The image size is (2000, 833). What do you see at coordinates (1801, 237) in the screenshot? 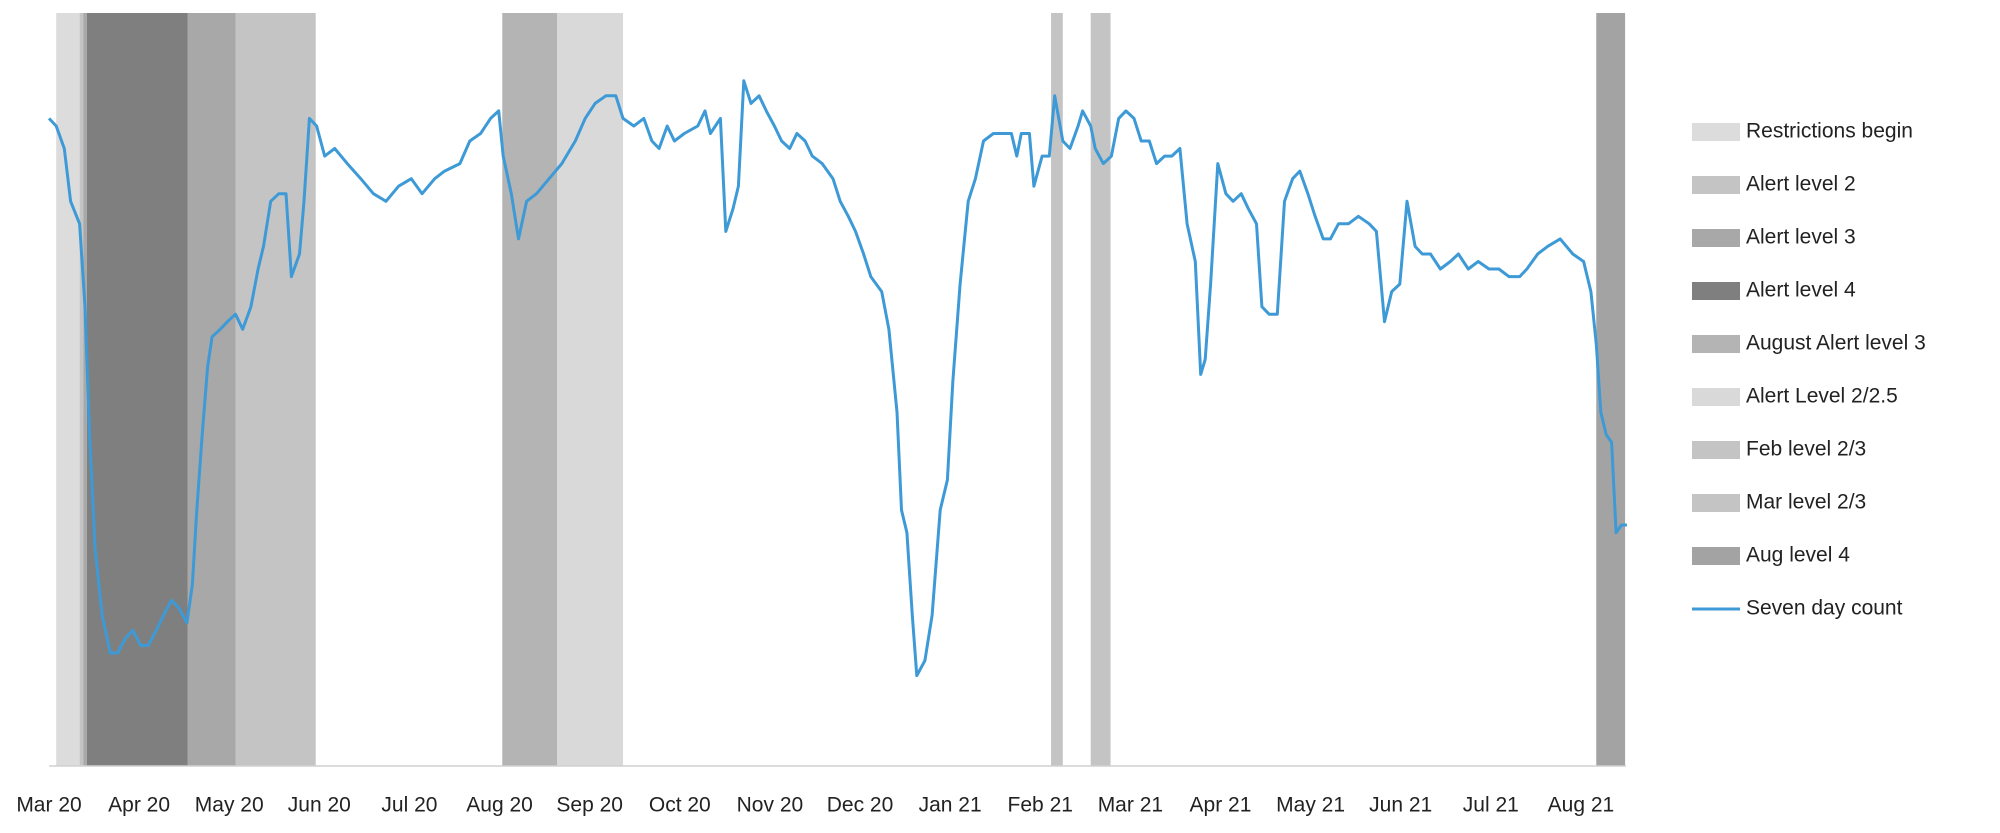
I see `legend-label: Alert level 3` at bounding box center [1801, 237].